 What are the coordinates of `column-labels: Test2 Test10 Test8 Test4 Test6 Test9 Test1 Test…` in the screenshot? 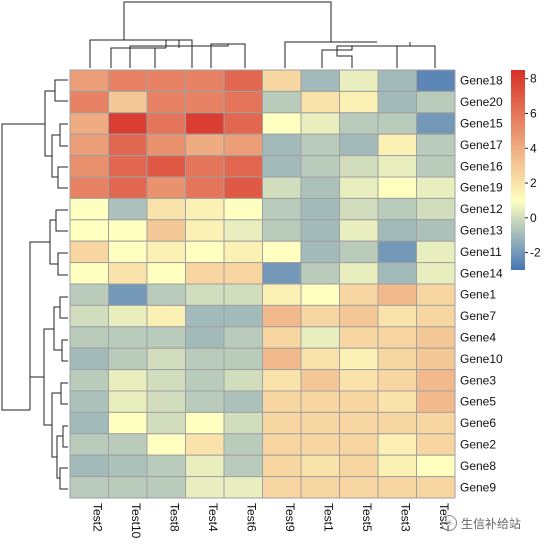 It's located at (270, 521).